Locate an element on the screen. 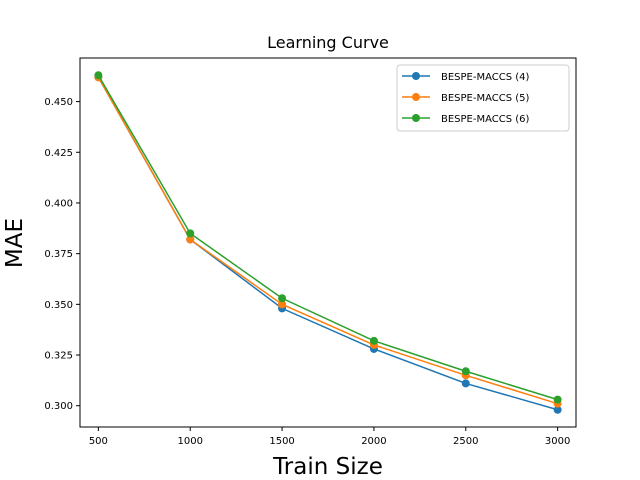  x-tick-label: 2000 is located at coordinates (373, 441).